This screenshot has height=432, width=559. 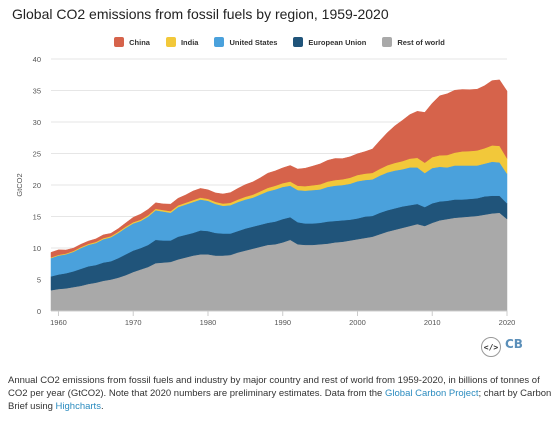 I want to click on y-tick-label: 35, so click(x=37, y=91).